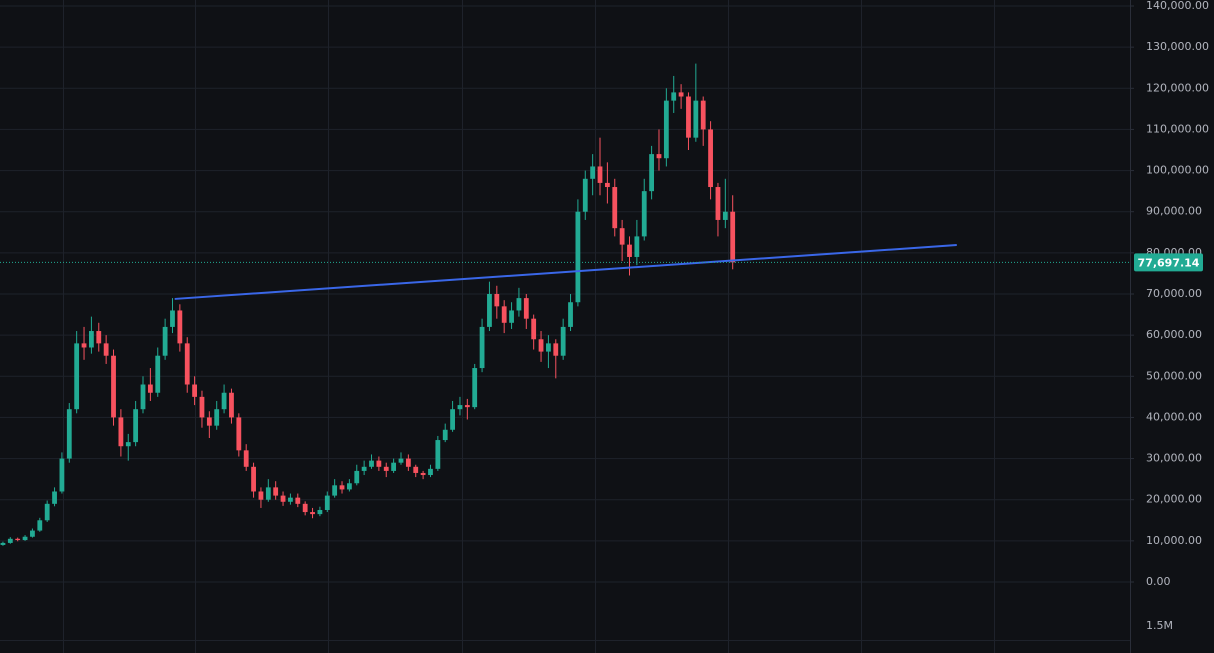 The width and height of the screenshot is (1214, 653). I want to click on y-tick-label: 20,000.00, so click(1174, 499).